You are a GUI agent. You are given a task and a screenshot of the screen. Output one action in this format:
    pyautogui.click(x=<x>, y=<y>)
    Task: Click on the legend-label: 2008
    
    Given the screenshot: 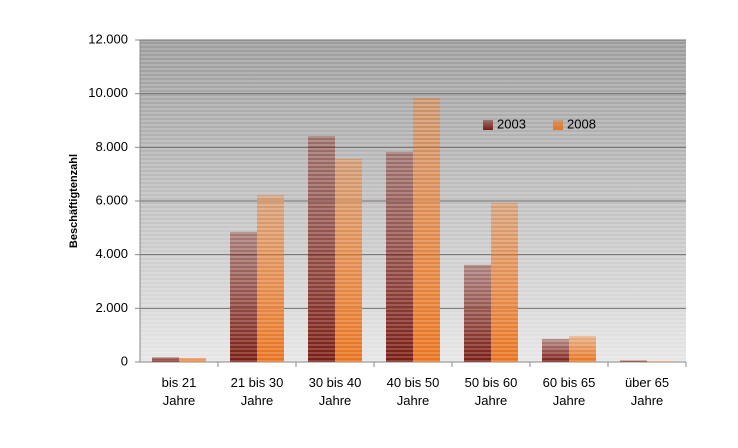 What is the action you would take?
    pyautogui.click(x=581, y=123)
    